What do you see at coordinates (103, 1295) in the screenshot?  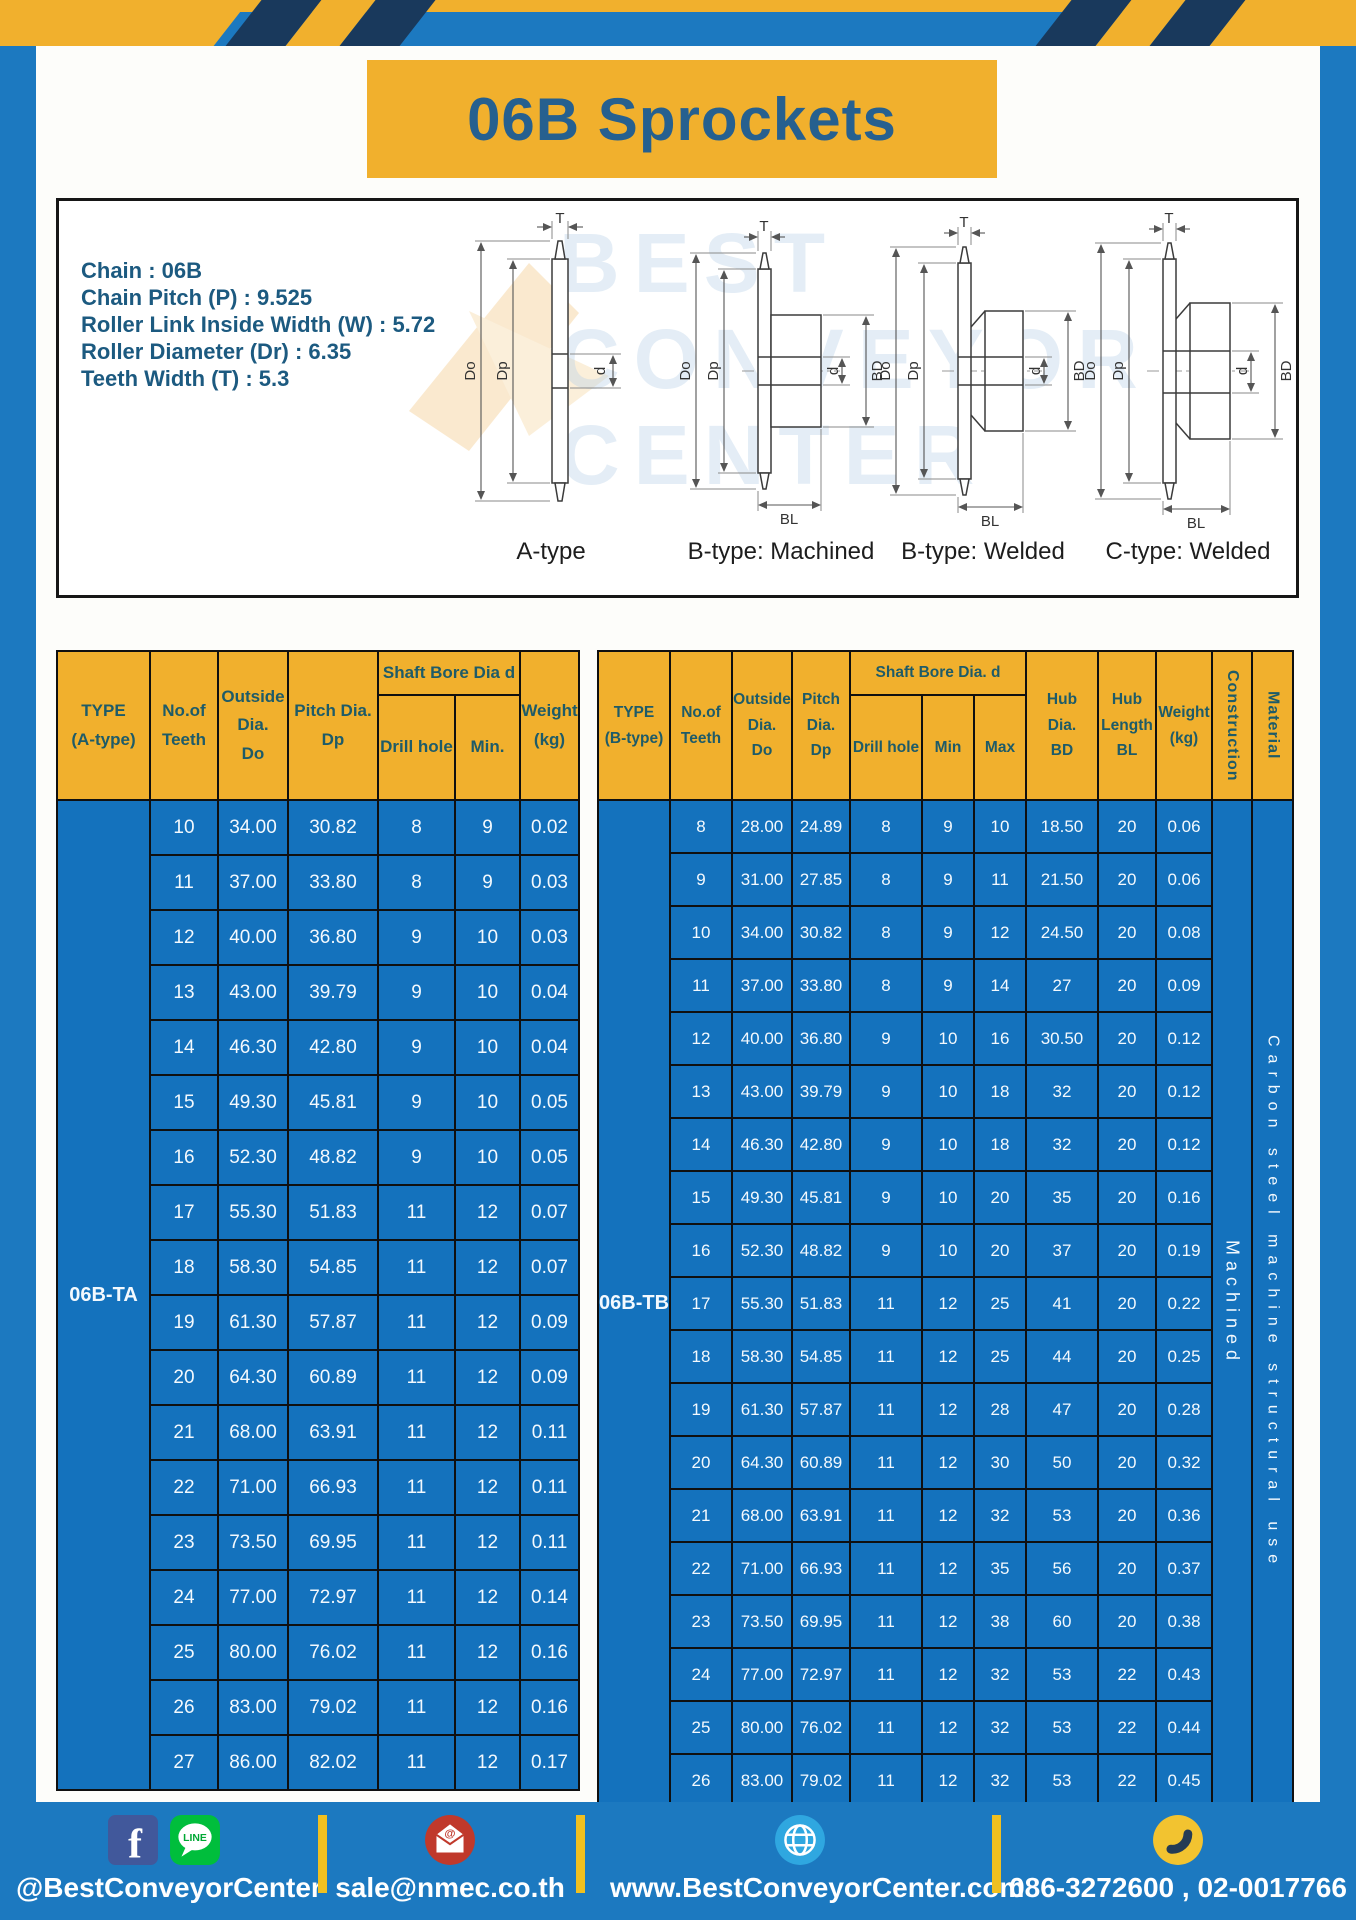 I see `type-label-cell: 06B-TA` at bounding box center [103, 1295].